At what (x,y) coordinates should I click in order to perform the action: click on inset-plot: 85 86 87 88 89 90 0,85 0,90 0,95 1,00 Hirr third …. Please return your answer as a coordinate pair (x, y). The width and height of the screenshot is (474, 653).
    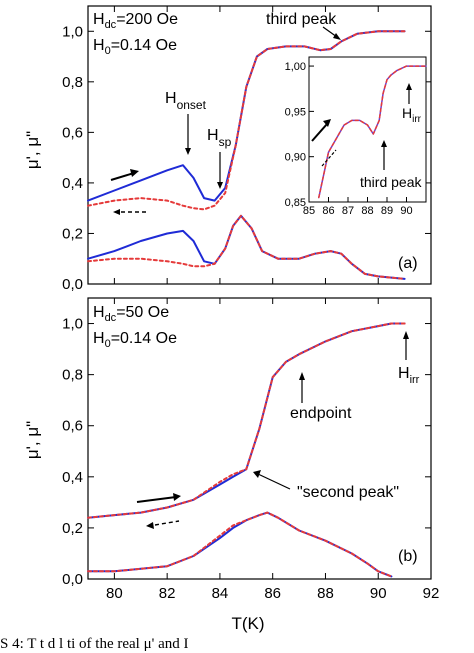
    Looking at the image, I should click on (356, 136).